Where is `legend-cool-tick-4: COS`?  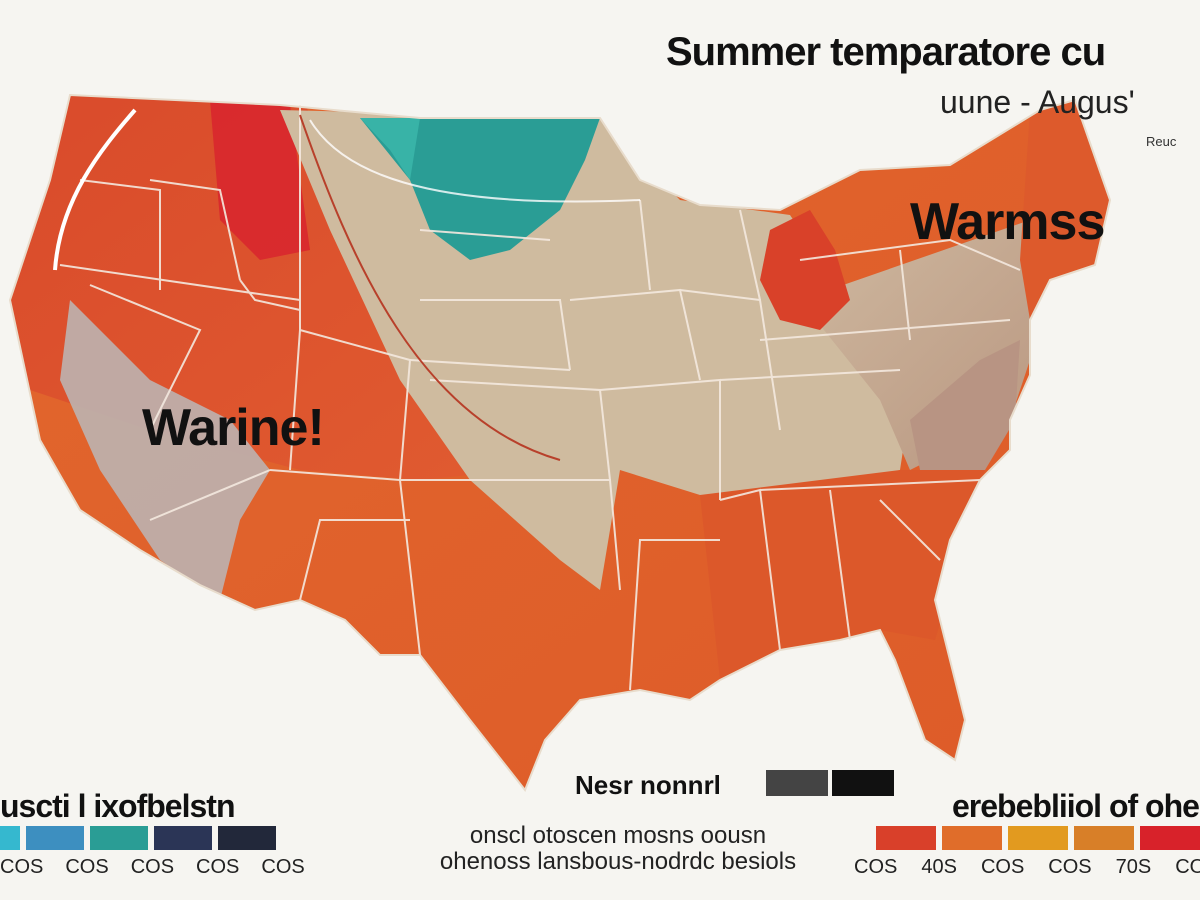 legend-cool-tick-4: COS is located at coordinates (218, 867).